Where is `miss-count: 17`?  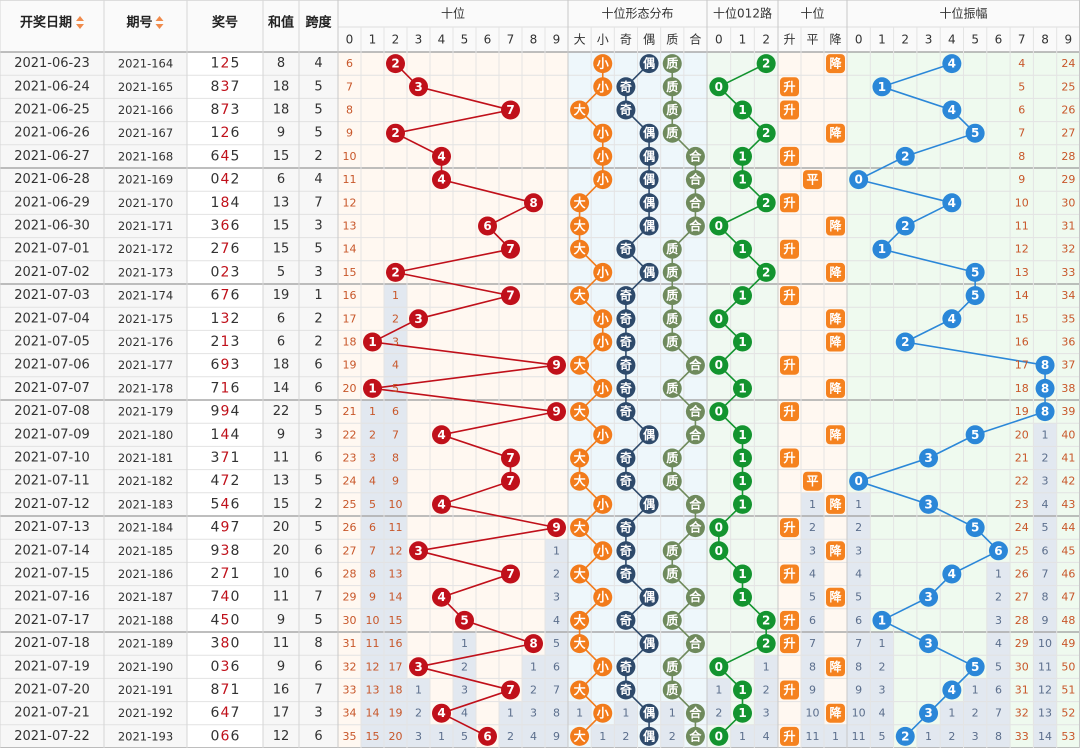 miss-count: 17 is located at coordinates (350, 318).